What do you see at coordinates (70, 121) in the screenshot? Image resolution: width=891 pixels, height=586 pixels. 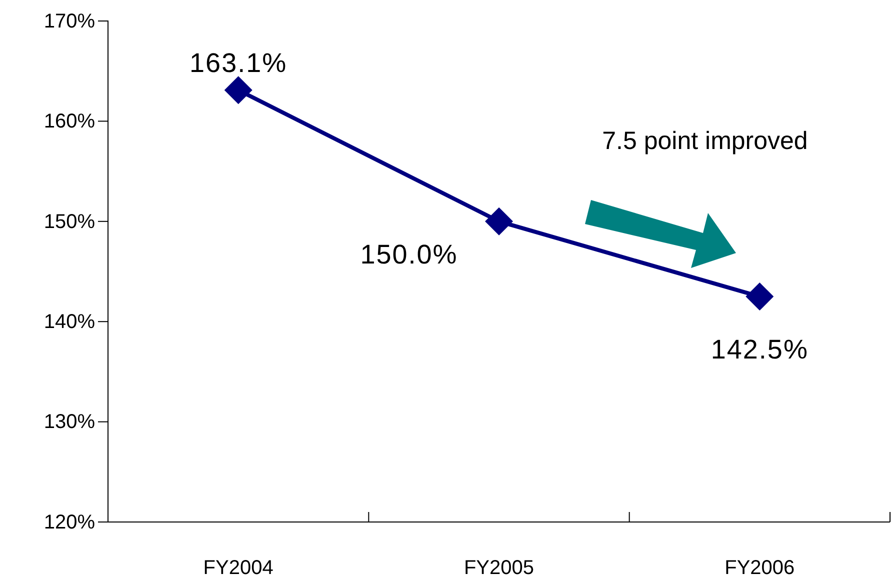 I see `y-tick-label: 160%` at bounding box center [70, 121].